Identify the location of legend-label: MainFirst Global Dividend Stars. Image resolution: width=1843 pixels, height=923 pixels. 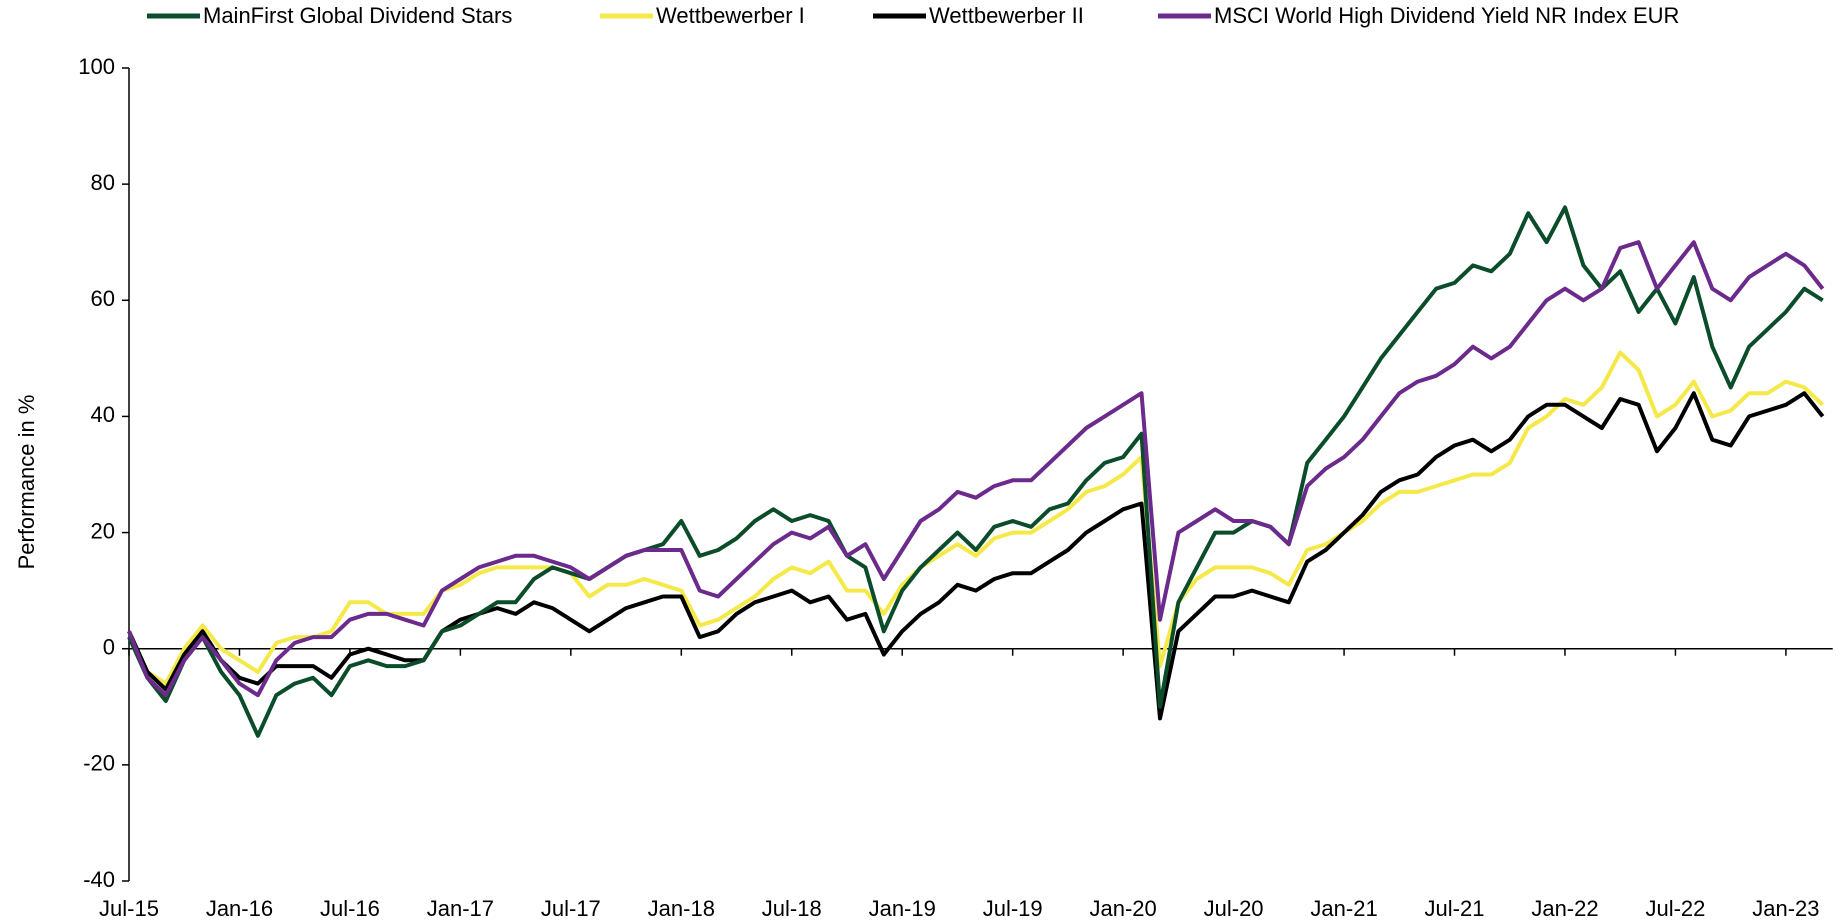
(357, 15).